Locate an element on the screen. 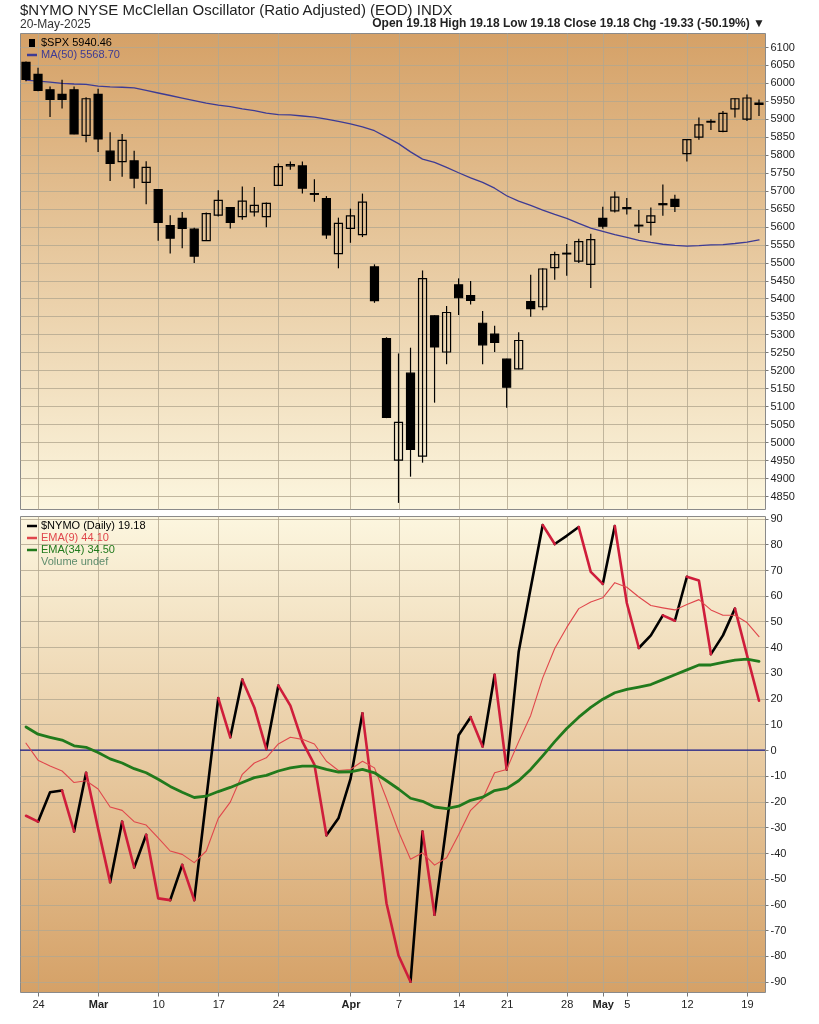 The width and height of the screenshot is (819, 1024). annotation: Volume undef is located at coordinates (75, 561).